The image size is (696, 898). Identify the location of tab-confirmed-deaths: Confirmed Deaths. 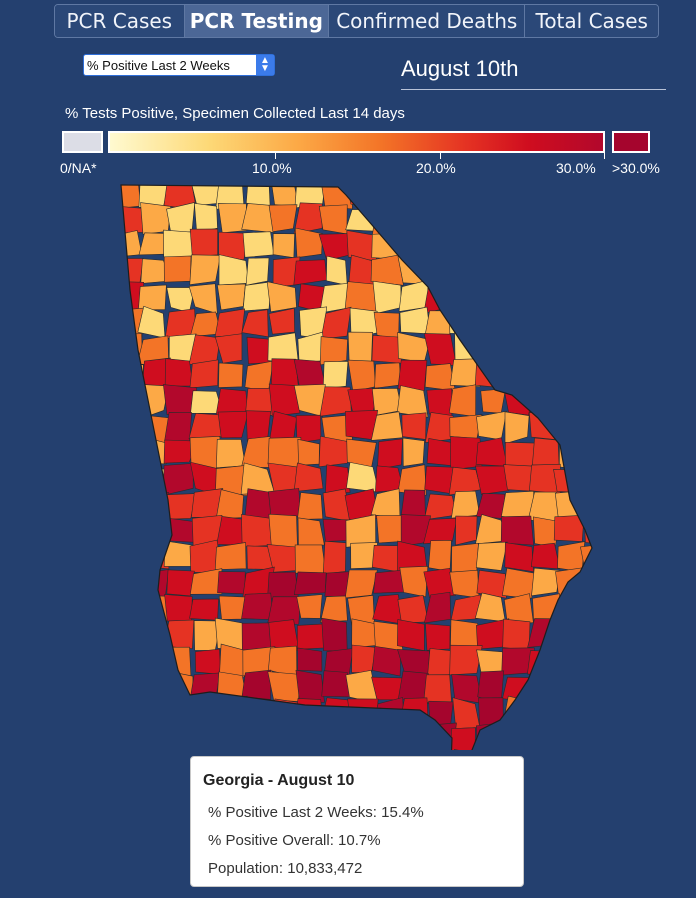
(427, 21).